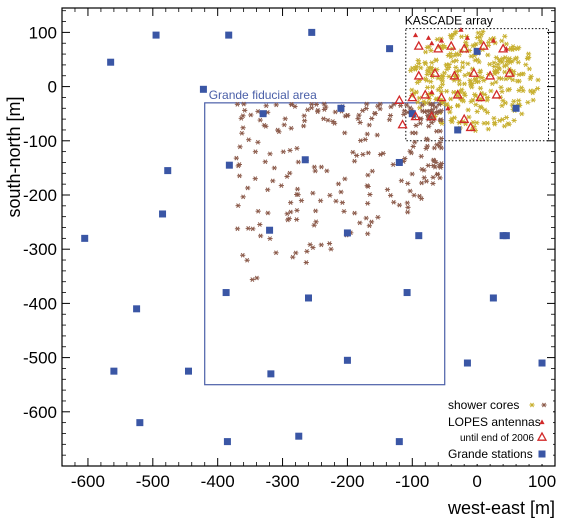  Describe the element at coordinates (40, 358) in the screenshot. I see `y-tick-label: -500` at that location.